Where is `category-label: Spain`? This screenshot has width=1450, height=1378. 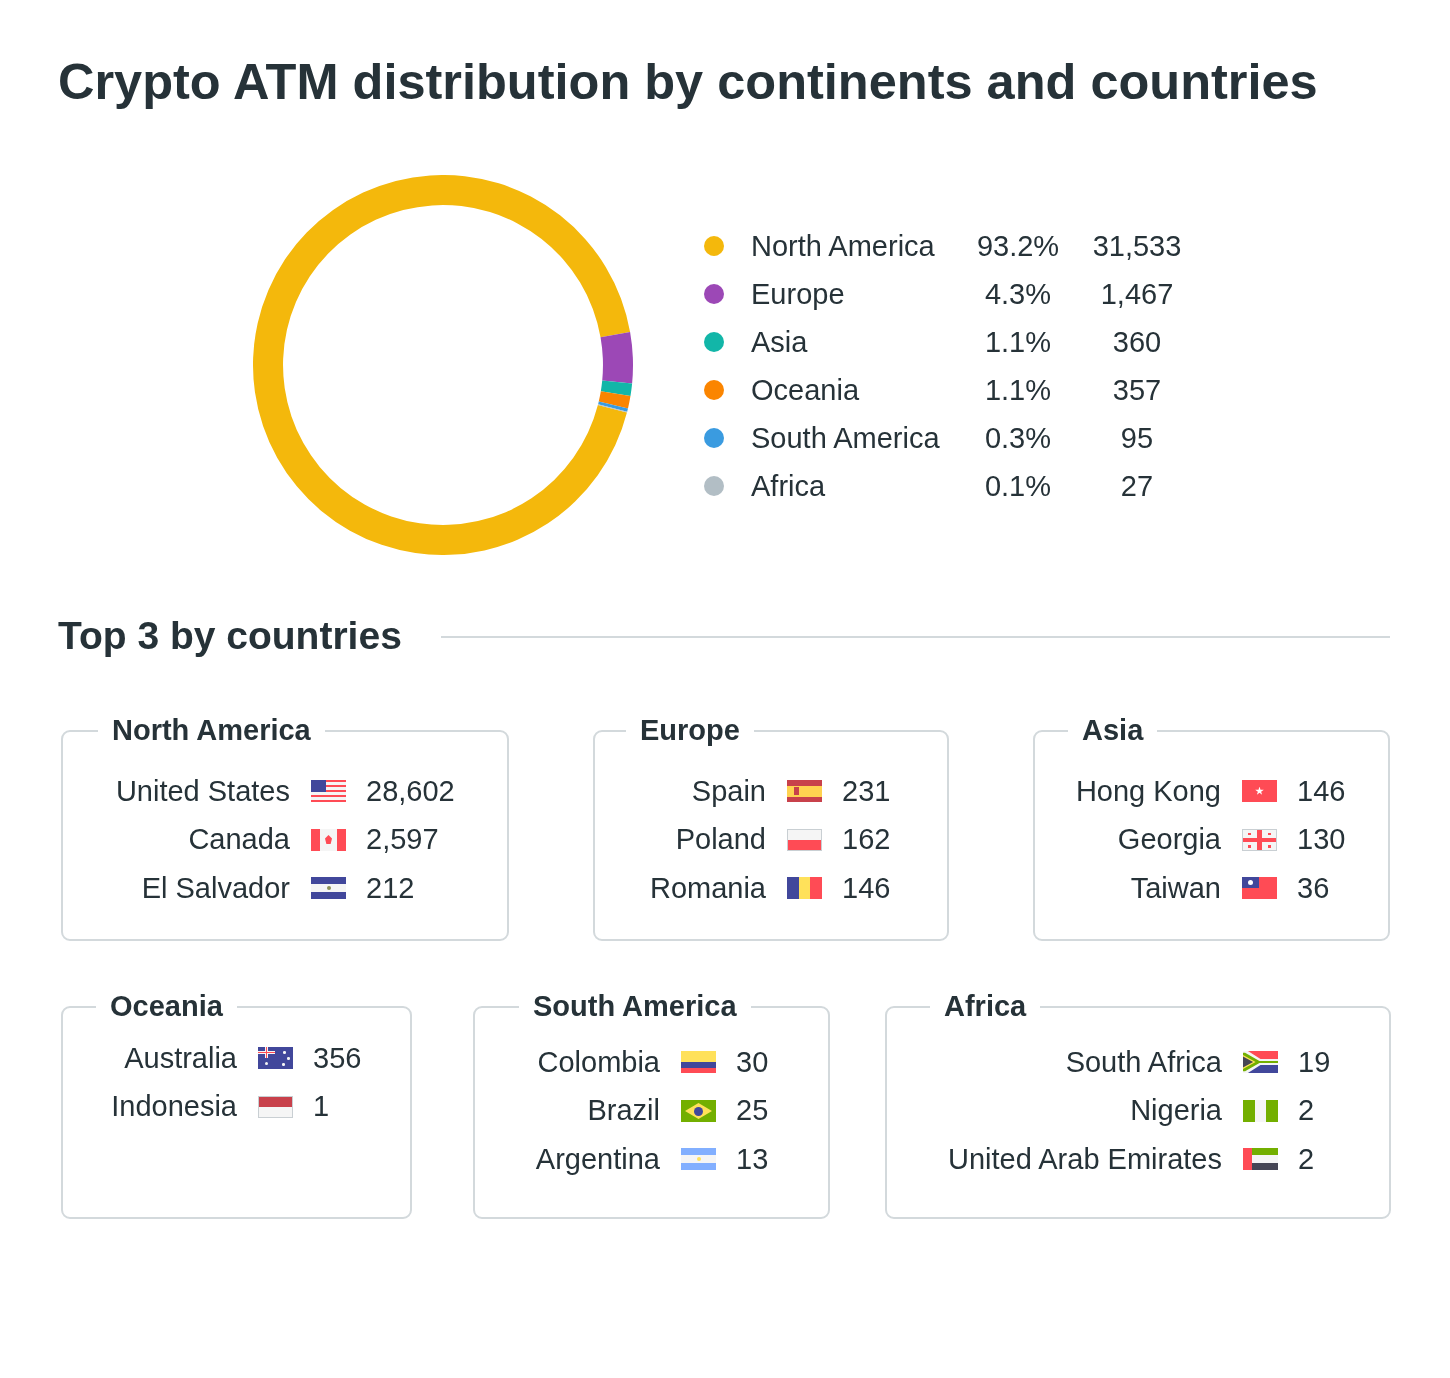
category-label: Spain is located at coordinates (728, 790).